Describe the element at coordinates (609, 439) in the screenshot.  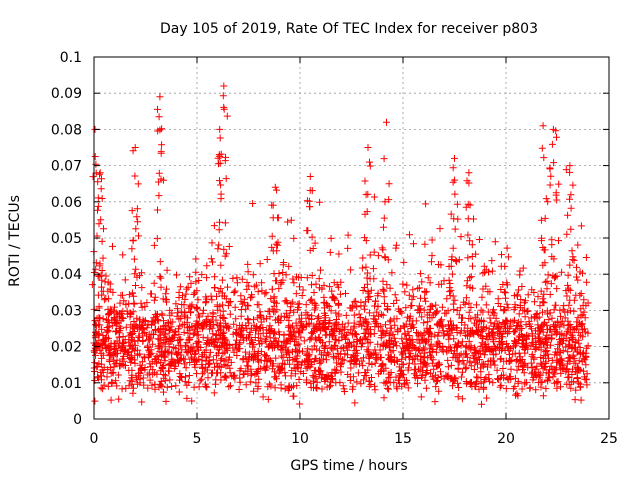
I see `x-tick-label: 25` at that location.